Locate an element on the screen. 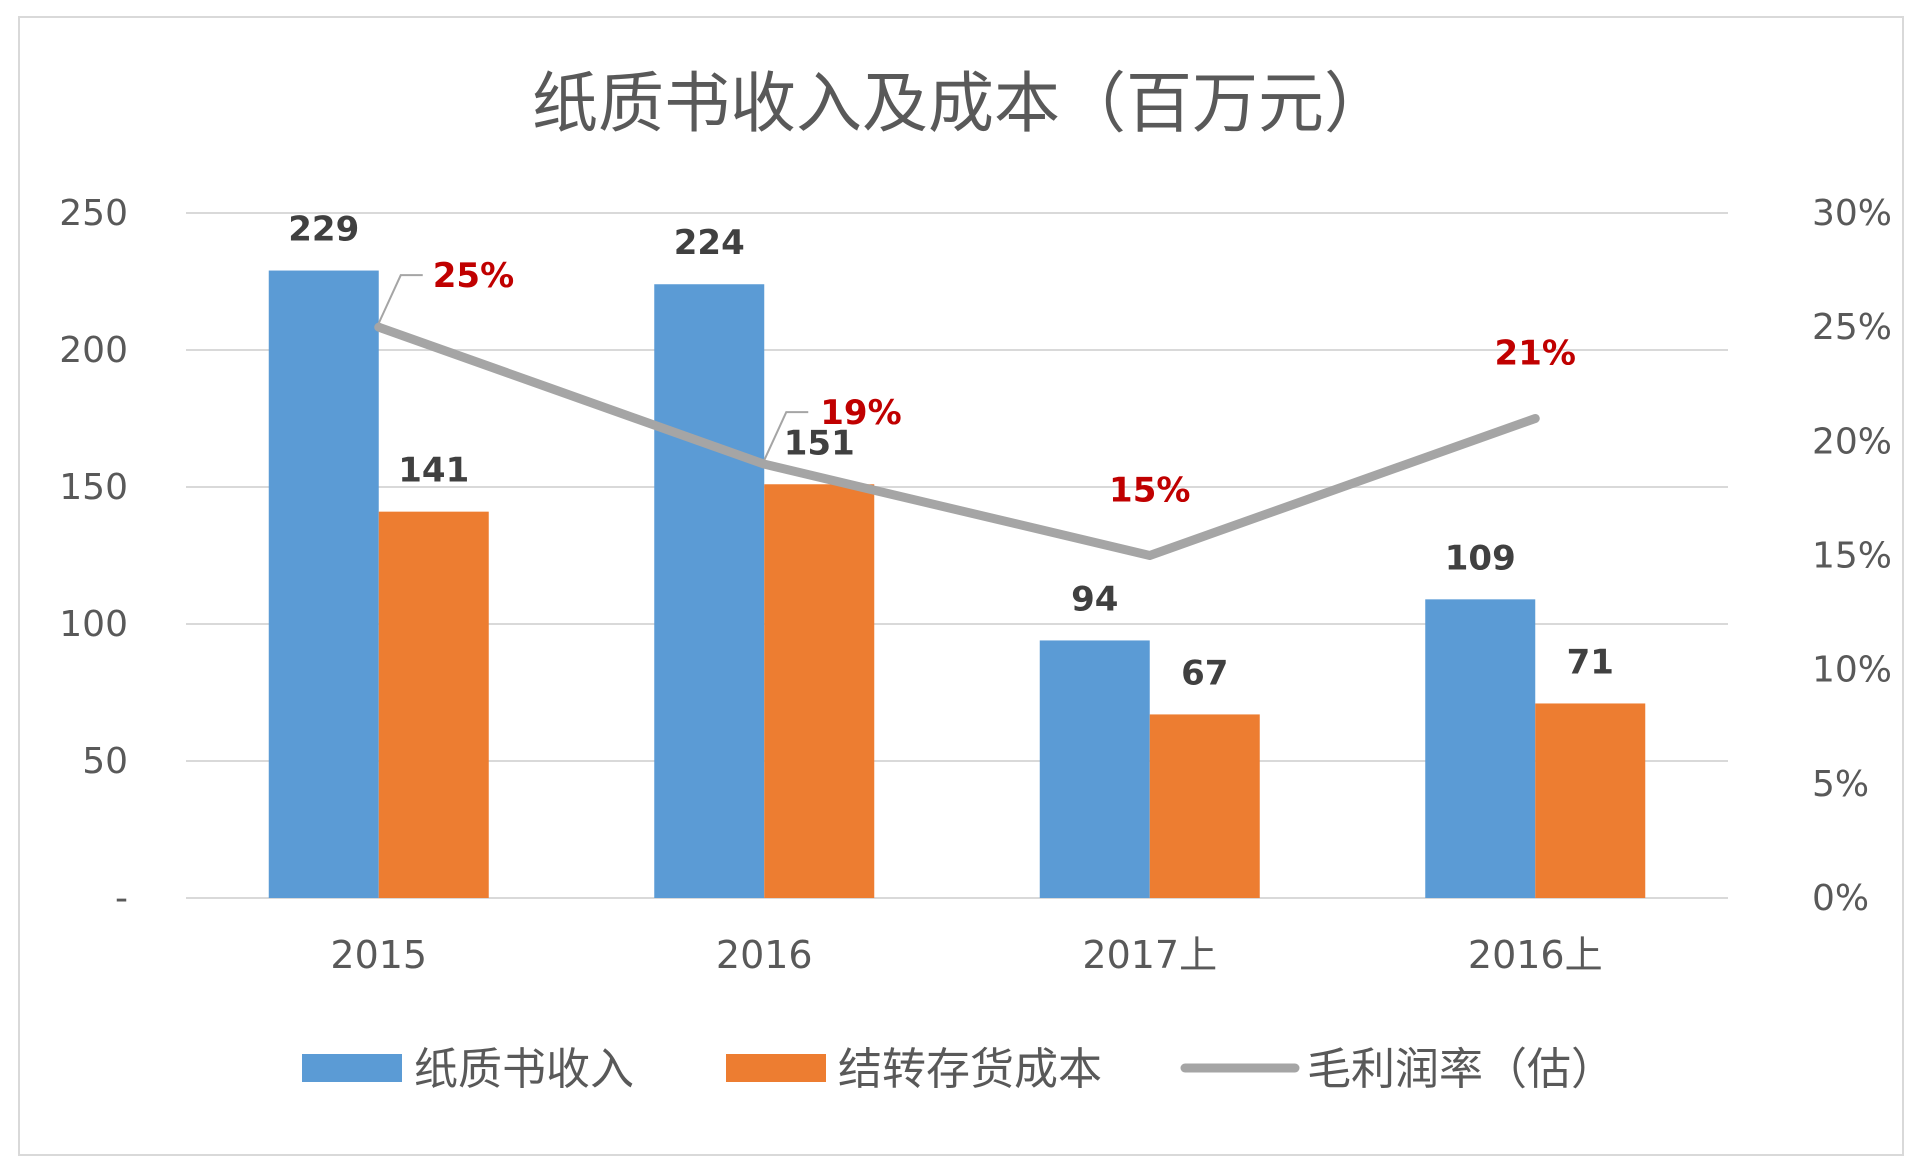 Image resolution: width=1923 pixels, height=1167 pixels. bar-data-label: 94 is located at coordinates (1094, 599).